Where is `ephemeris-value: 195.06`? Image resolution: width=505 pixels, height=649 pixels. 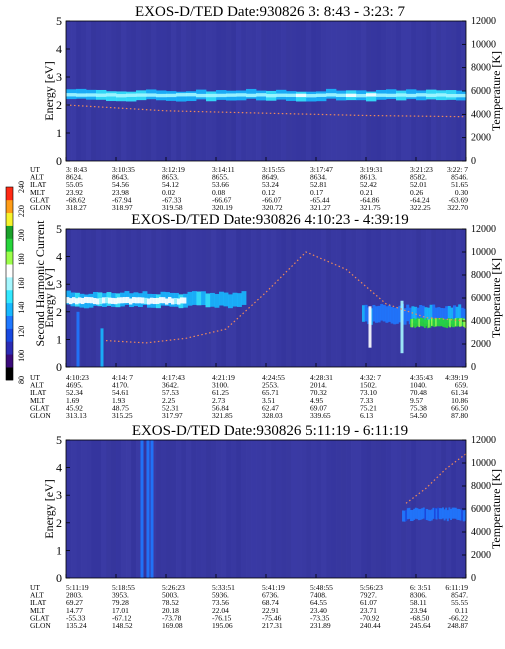
ephemeris-value: 195.06 is located at coordinates (222, 625).